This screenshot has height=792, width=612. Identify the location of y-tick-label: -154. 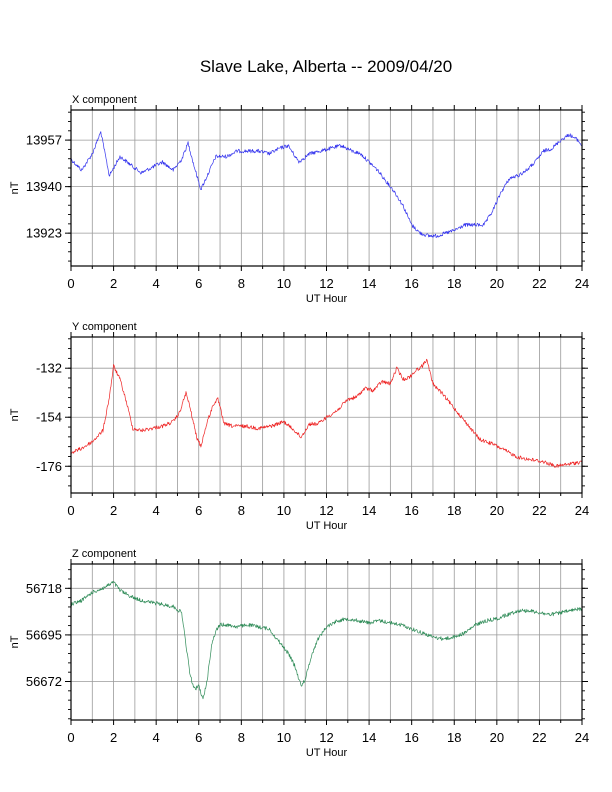
(49, 417).